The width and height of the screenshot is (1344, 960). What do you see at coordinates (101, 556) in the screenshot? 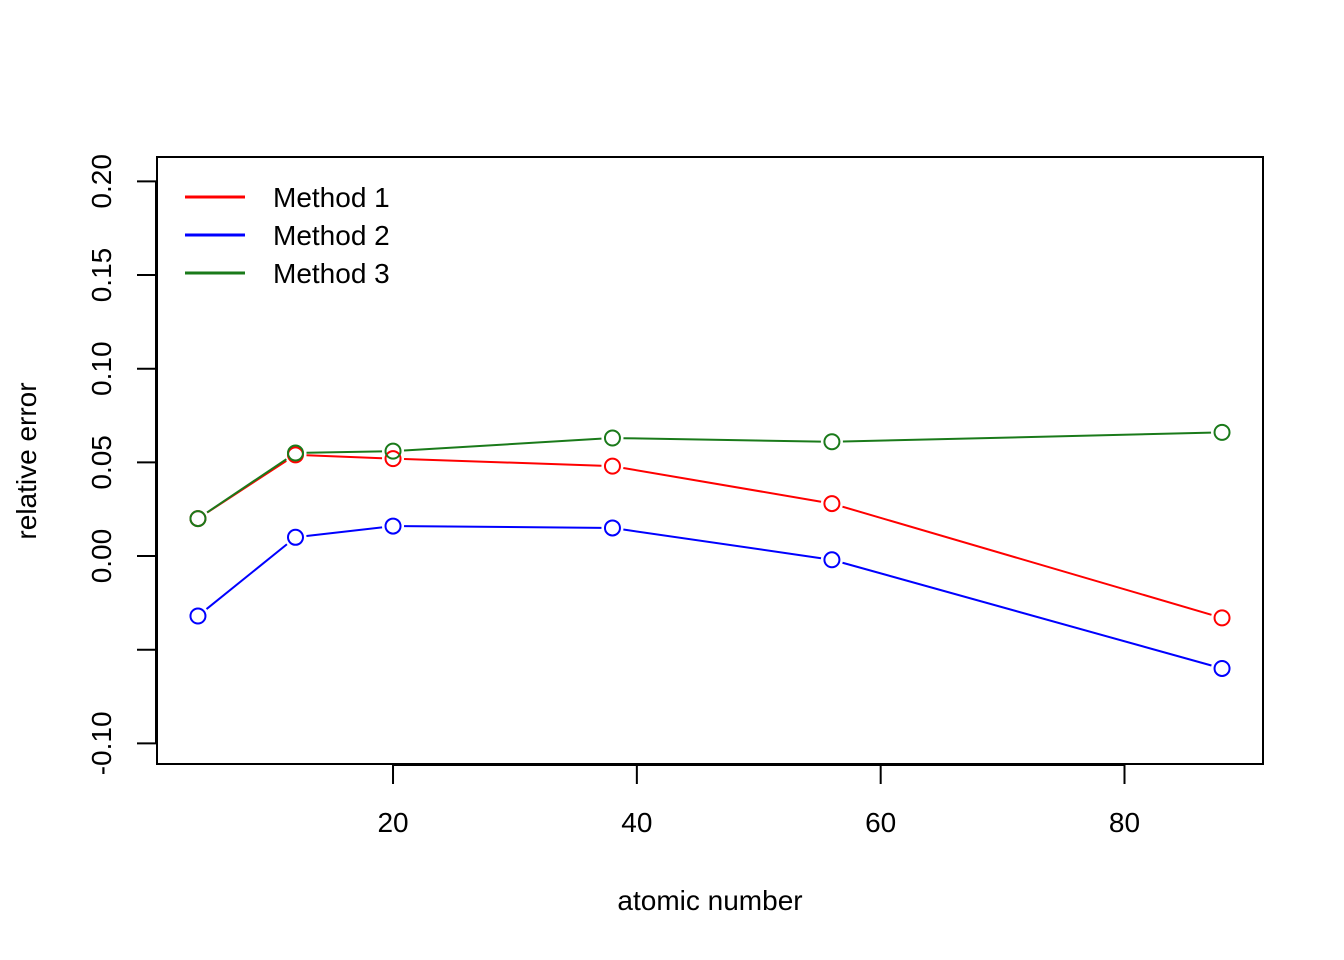
I see `y-tick-label: 0.00` at bounding box center [101, 556].